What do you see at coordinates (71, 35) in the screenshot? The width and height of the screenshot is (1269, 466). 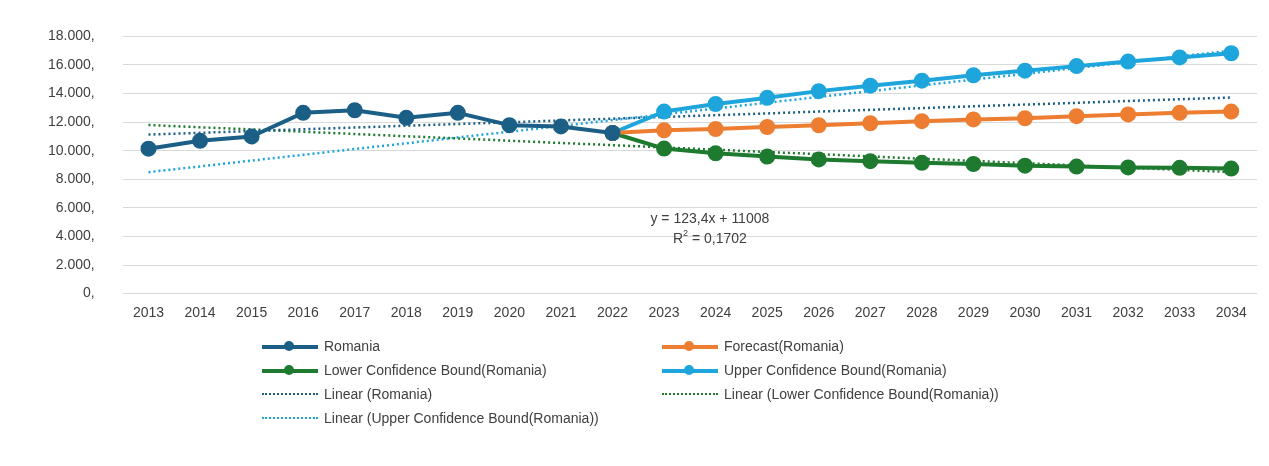 I see `y-tick-label: 18.000,` at bounding box center [71, 35].